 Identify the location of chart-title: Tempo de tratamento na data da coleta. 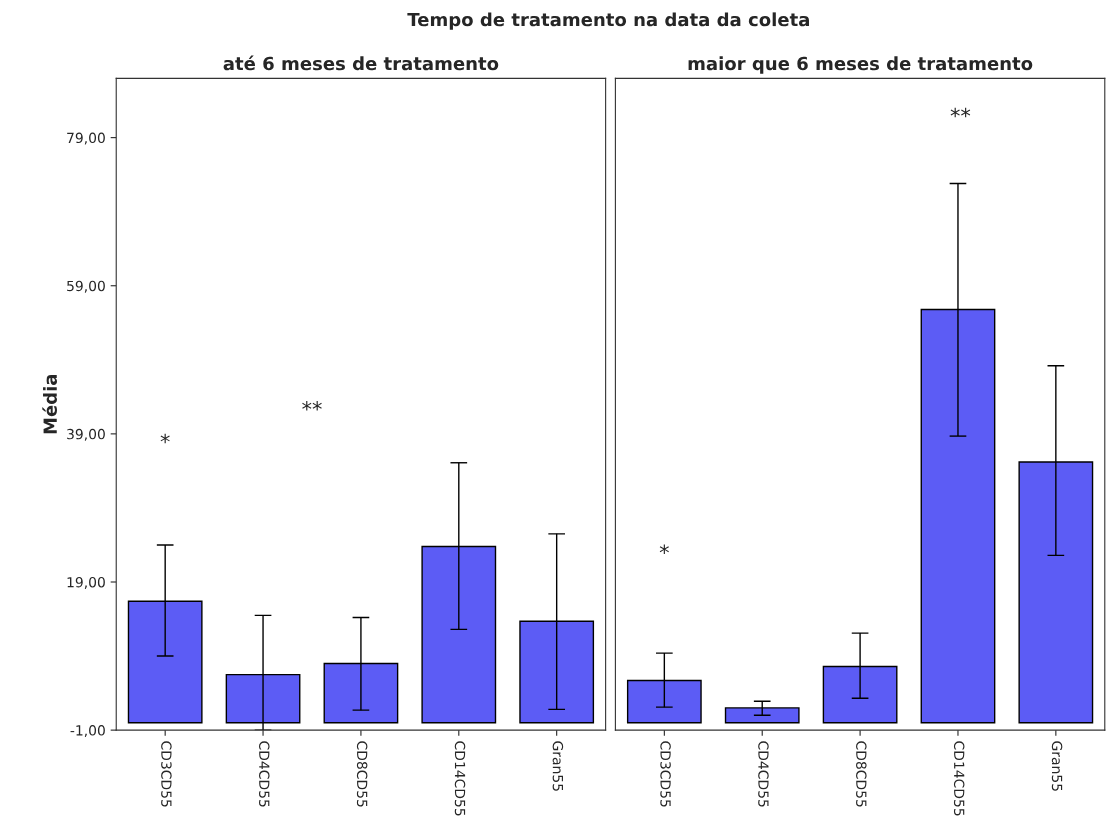
(608, 21).